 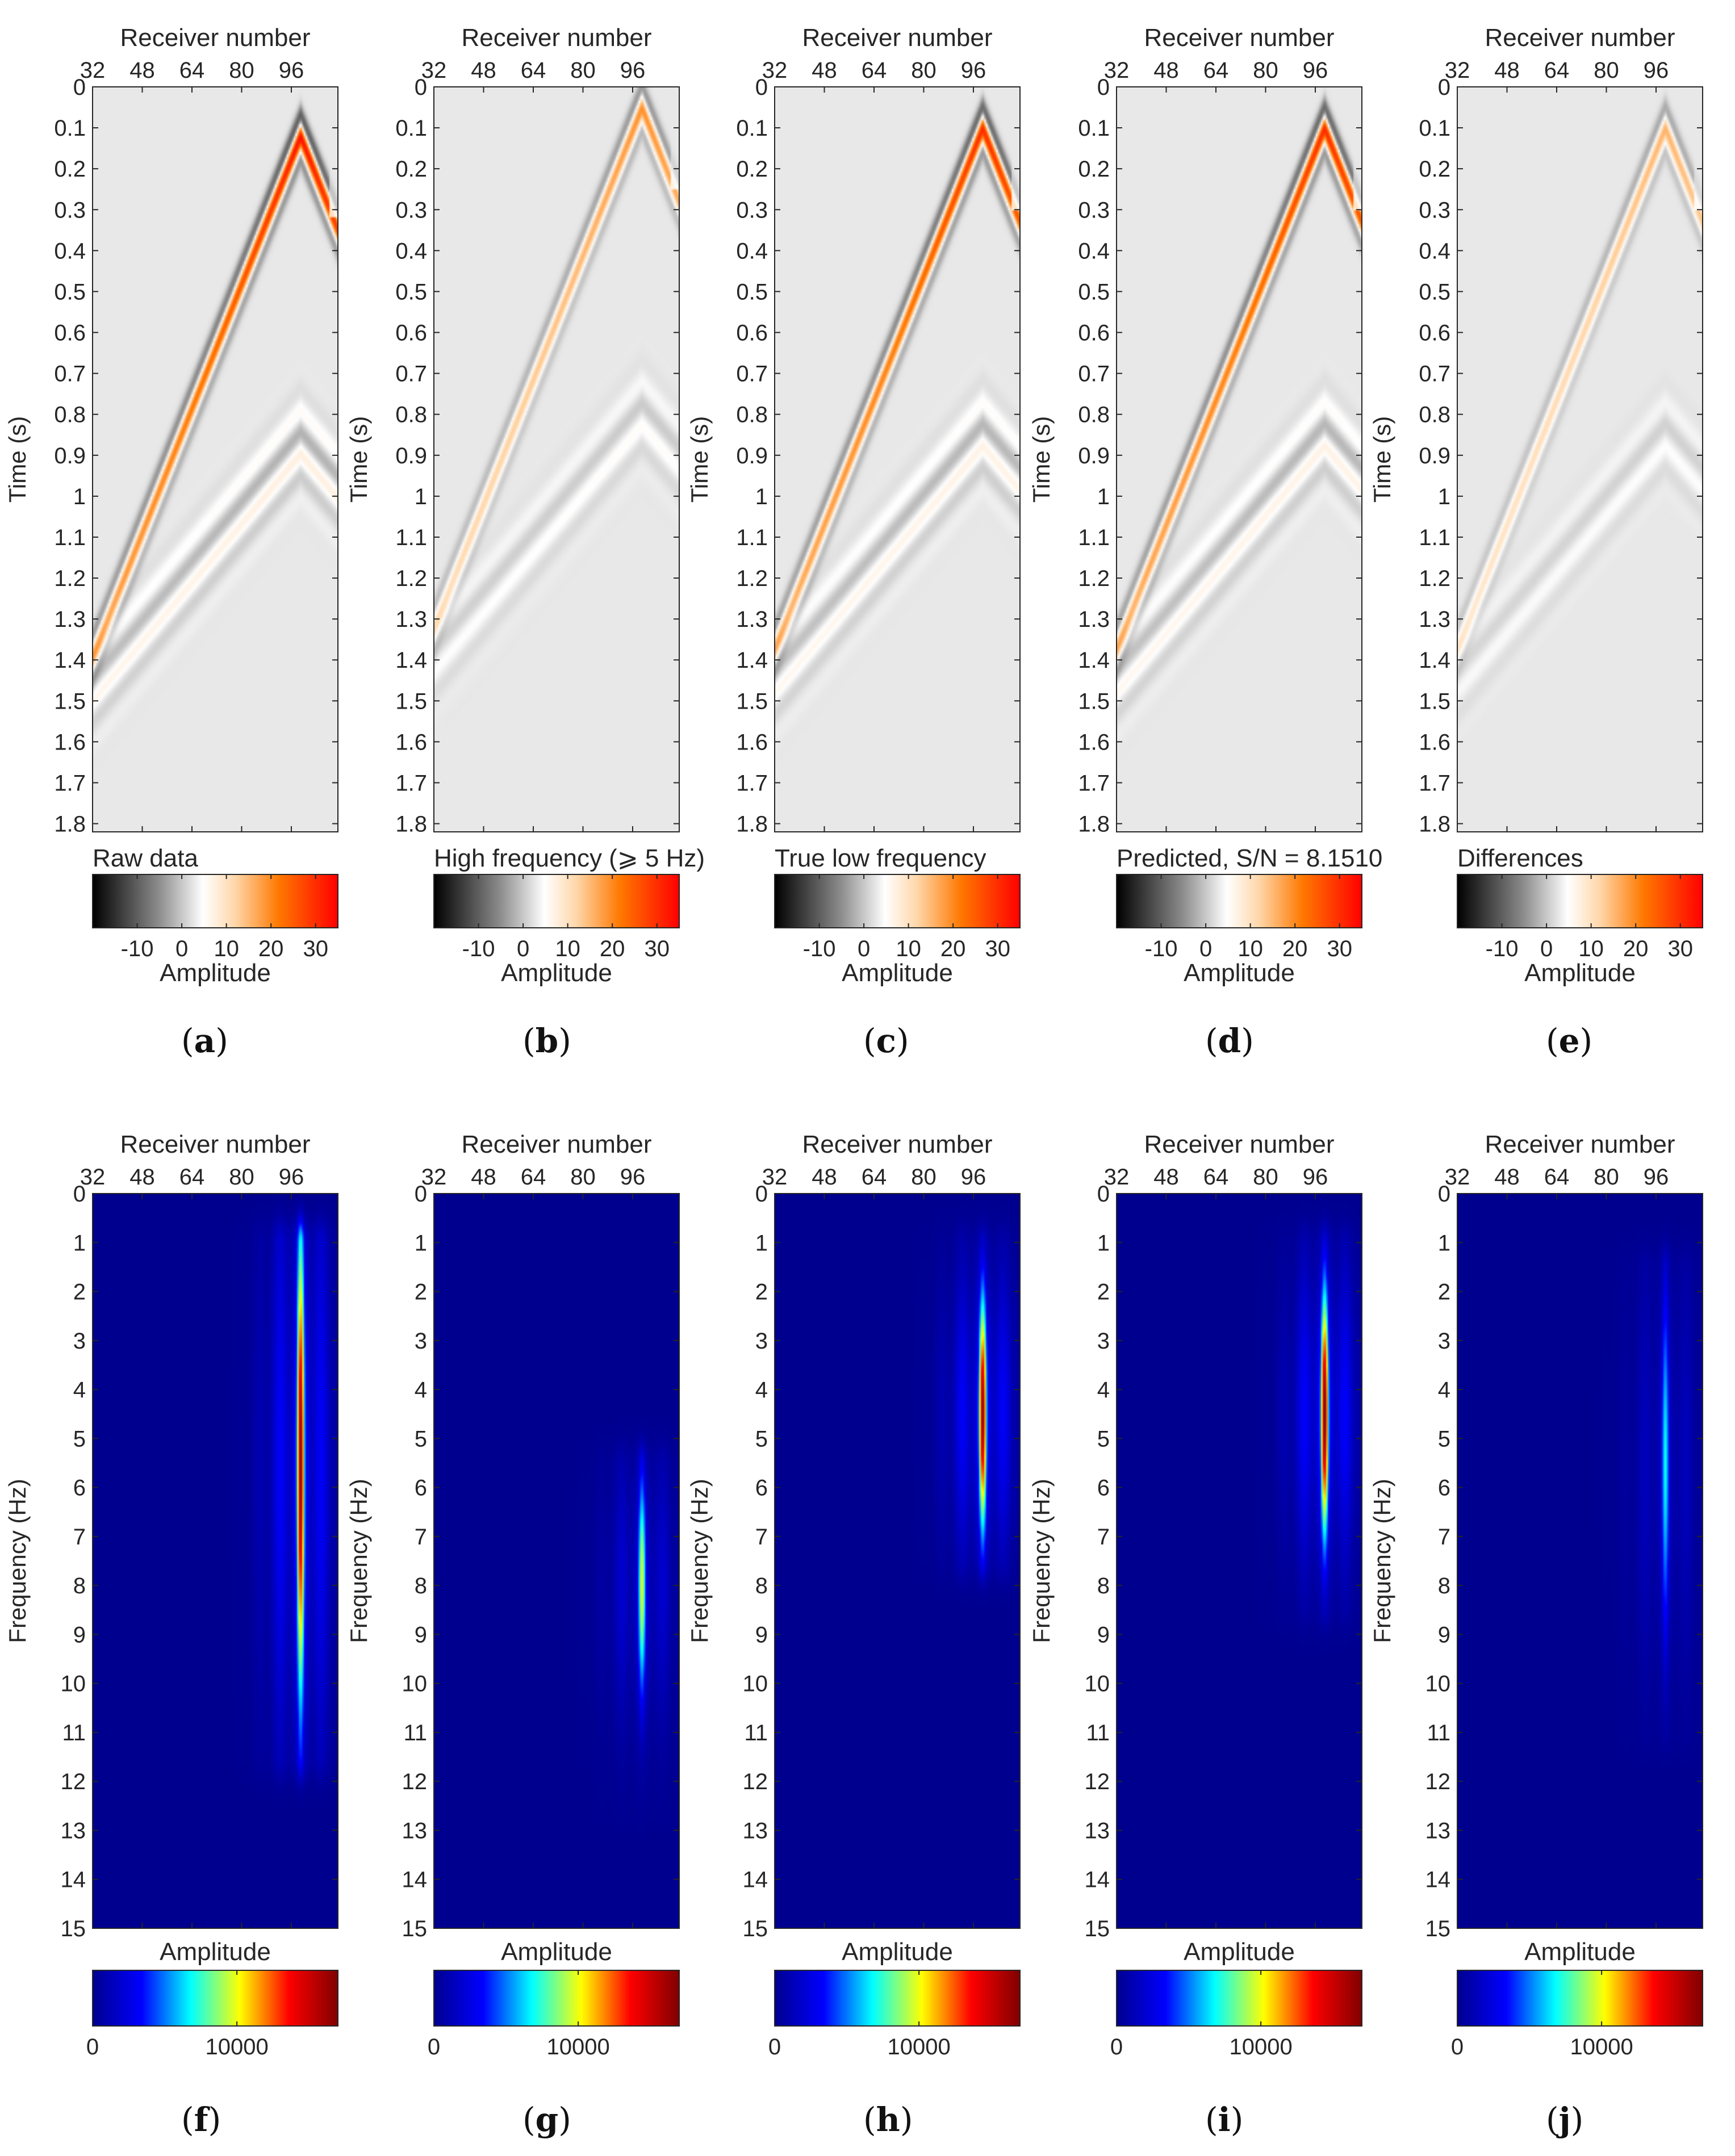 What do you see at coordinates (70, 783) in the screenshot?
I see `y-tick-label: 1.7` at bounding box center [70, 783].